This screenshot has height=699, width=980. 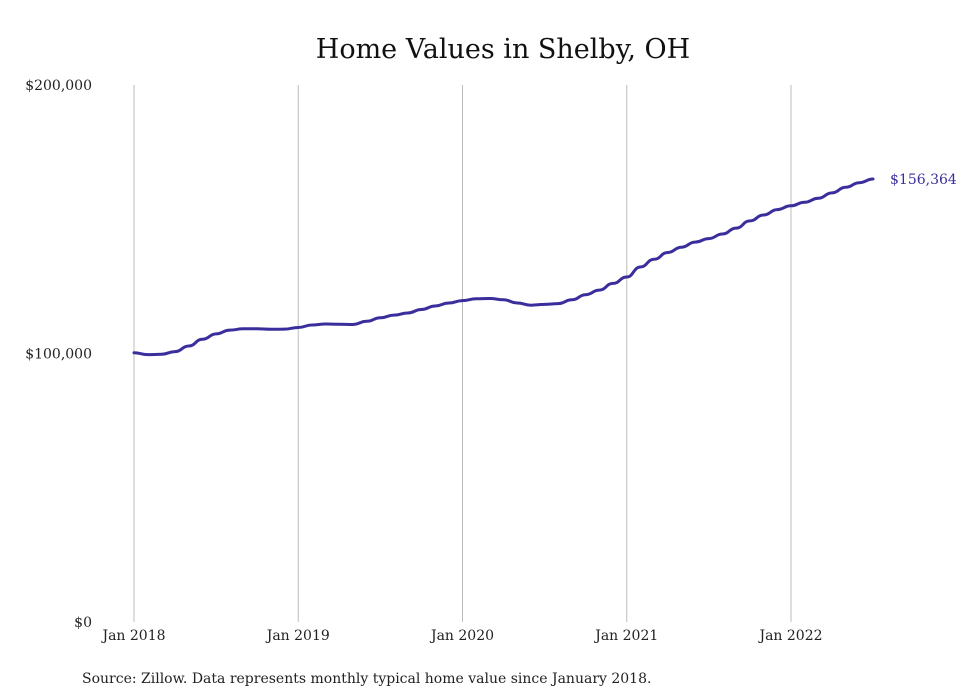 I want to click on x-tick-label-2: Jan 2020, so click(x=461, y=636).